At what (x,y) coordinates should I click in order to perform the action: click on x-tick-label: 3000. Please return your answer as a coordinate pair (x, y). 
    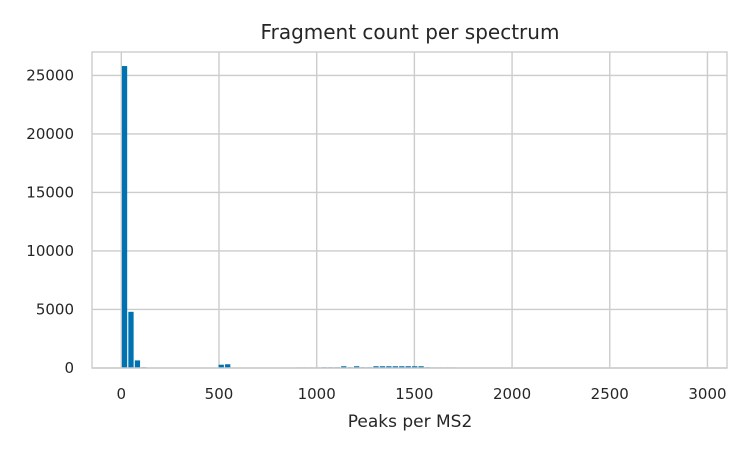
    Looking at the image, I should click on (707, 394).